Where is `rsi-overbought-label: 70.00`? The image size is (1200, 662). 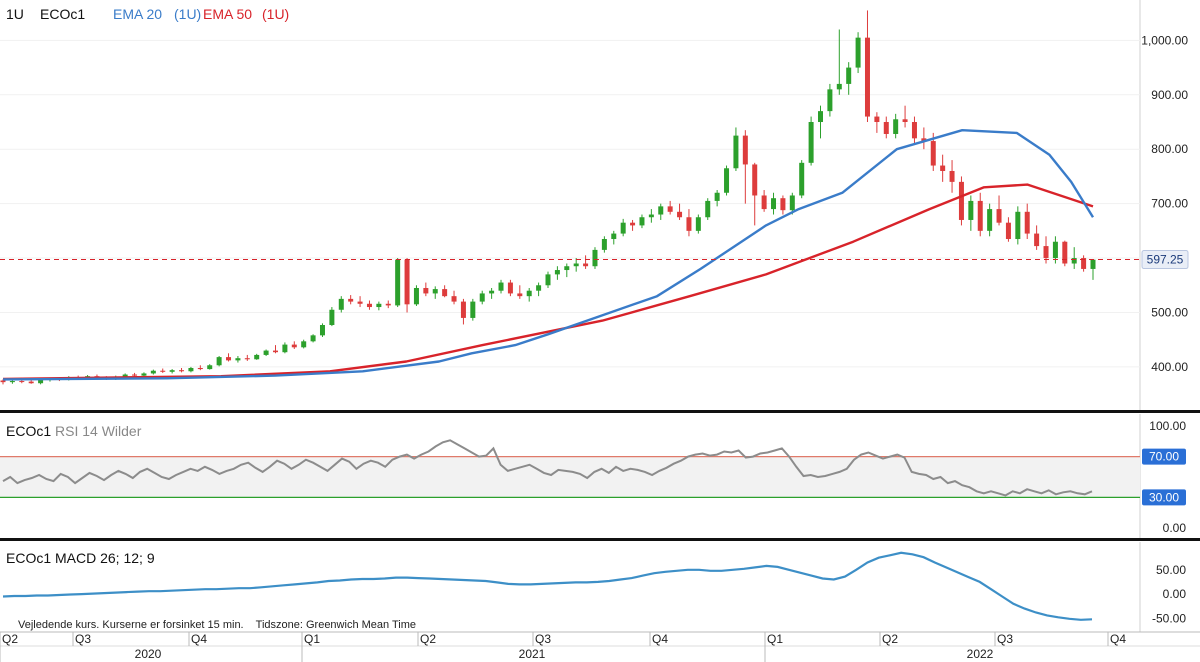
rsi-overbought-label: 70.00 is located at coordinates (1164, 457).